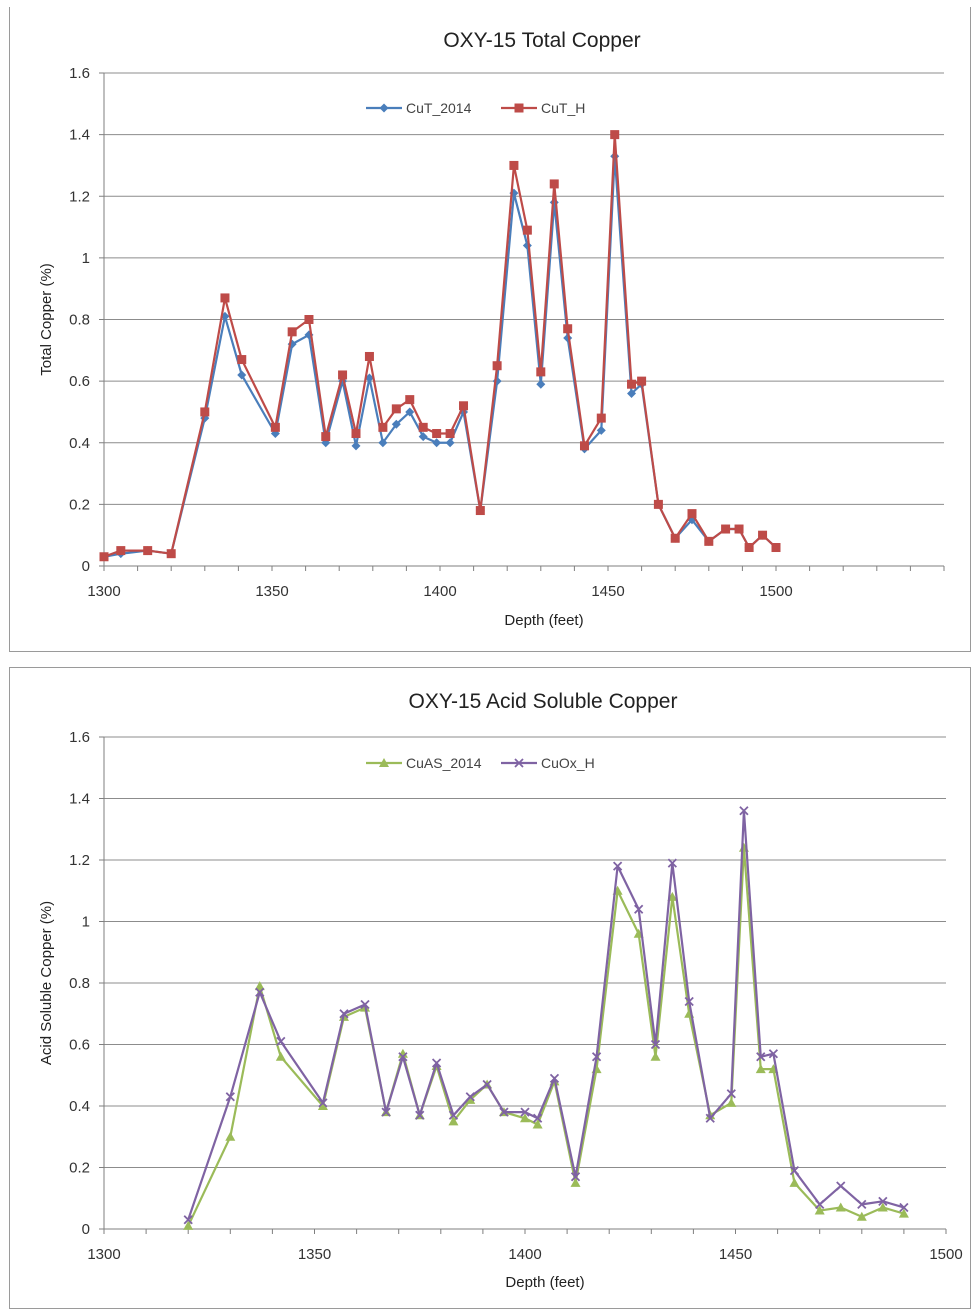 Image resolution: width=971 pixels, height=1310 pixels. Describe the element at coordinates (46, 319) in the screenshot. I see `chart1-y-axis-label: Total Copper (%)` at that location.